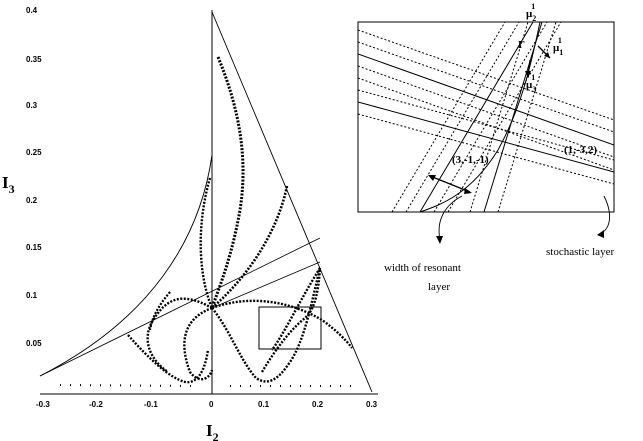 This screenshot has width=643, height=441. Describe the element at coordinates (266, 285) in the screenshot. I see `separatrix-line-b` at that location.